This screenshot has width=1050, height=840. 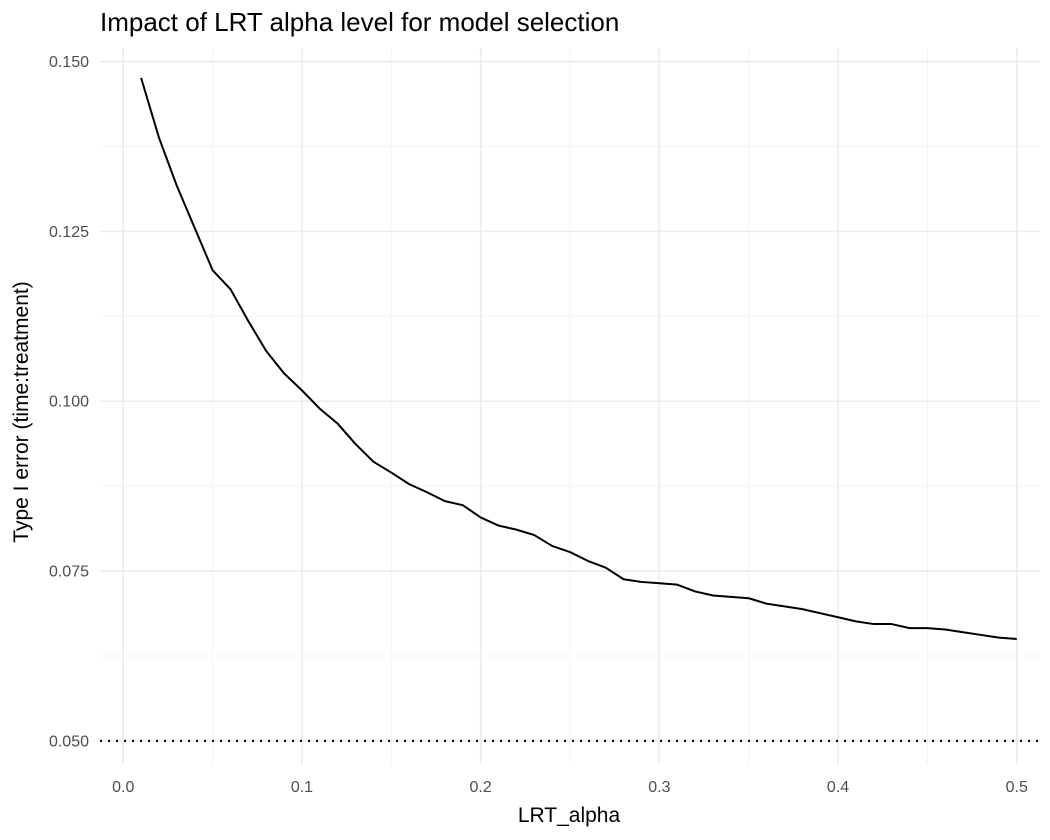 I want to click on y-axis-title: Type I error (time:treatment), so click(x=21, y=411).